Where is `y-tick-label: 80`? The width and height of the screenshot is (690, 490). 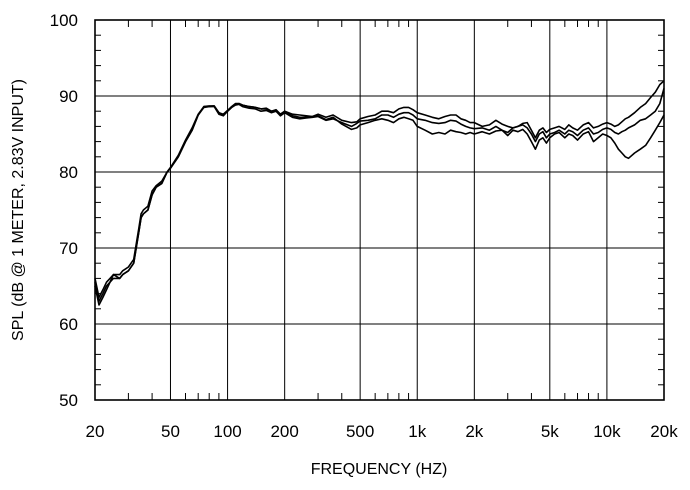 y-tick-label: 80 is located at coordinates (68, 172).